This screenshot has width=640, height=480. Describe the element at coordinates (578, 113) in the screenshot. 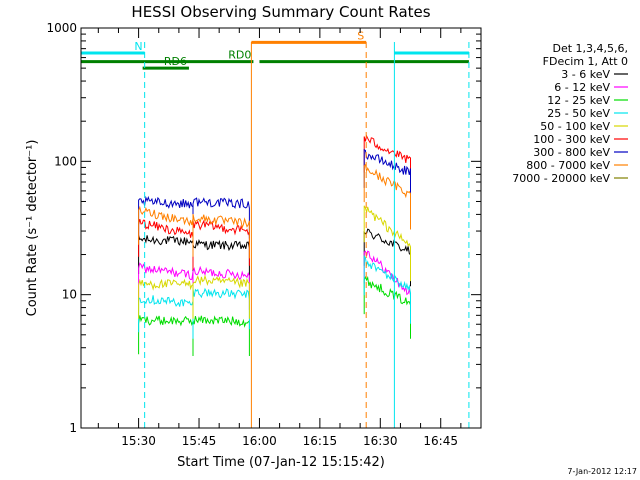

I see `legend-label-3: 25 - 50 keV` at that location.